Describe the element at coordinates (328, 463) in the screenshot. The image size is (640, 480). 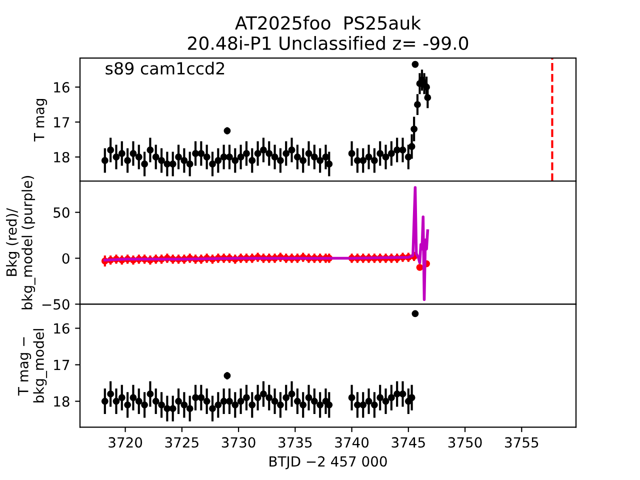
I see `x-axis-title: BTJD −2 457 000` at that location.